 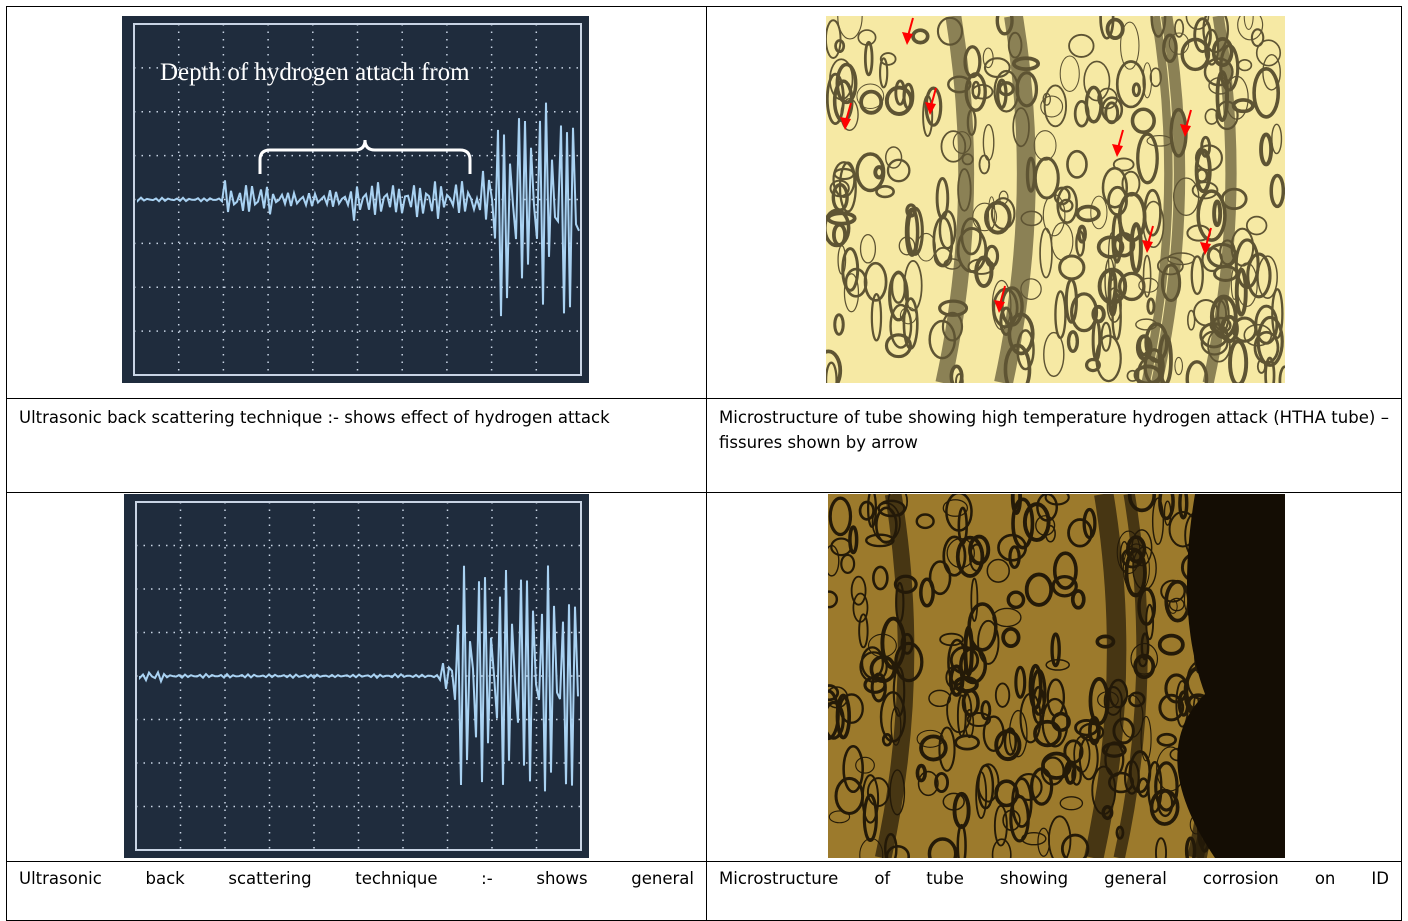 I want to click on screen-border, so click(x=357, y=199).